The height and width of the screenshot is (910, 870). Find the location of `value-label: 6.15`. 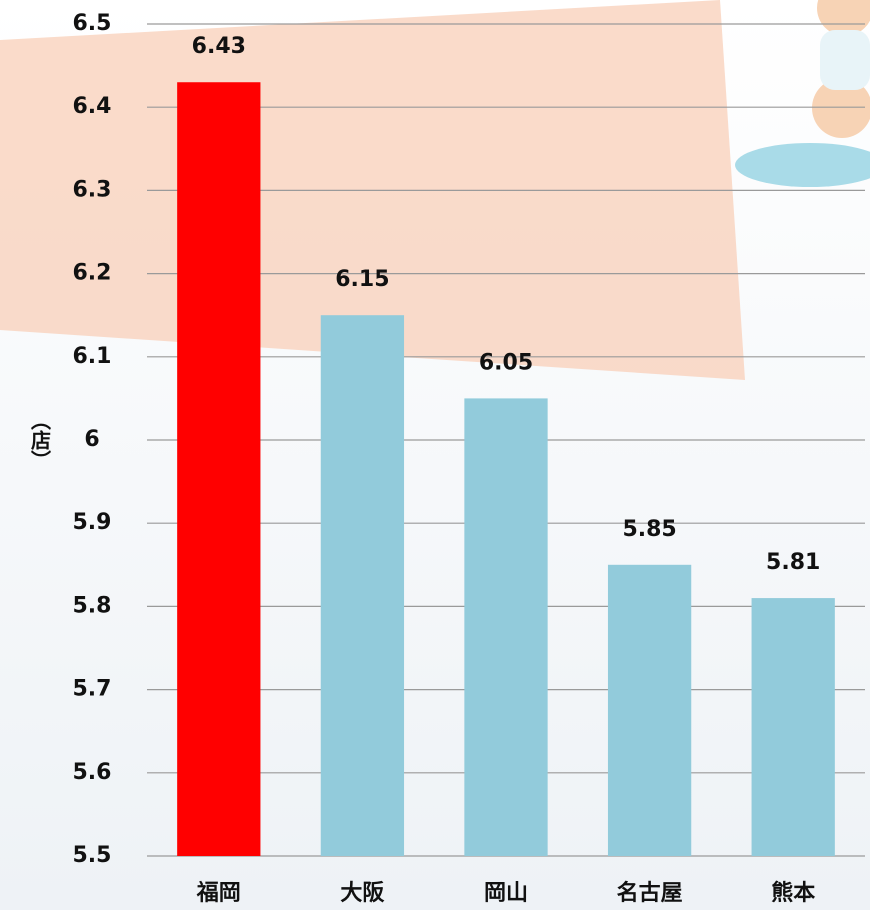

value-label: 6.15 is located at coordinates (362, 279).